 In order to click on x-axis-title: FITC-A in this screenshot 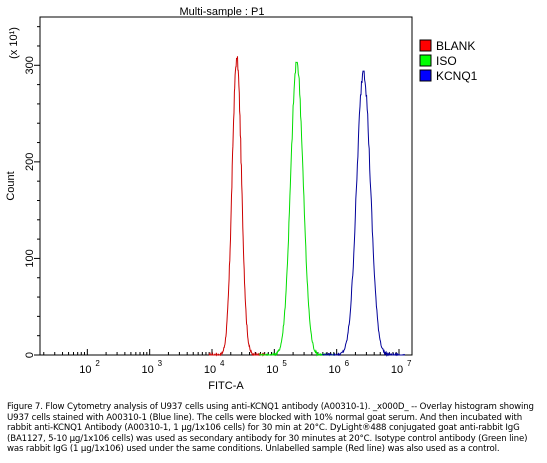, I will do `click(226, 386)`.